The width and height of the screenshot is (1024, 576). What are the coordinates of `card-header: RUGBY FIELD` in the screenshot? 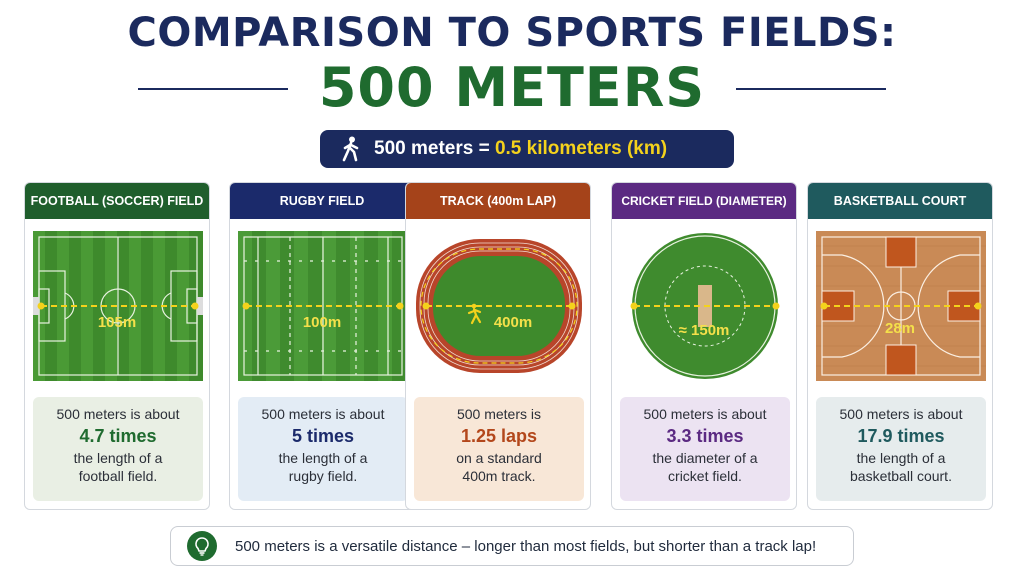 It's located at (322, 201).